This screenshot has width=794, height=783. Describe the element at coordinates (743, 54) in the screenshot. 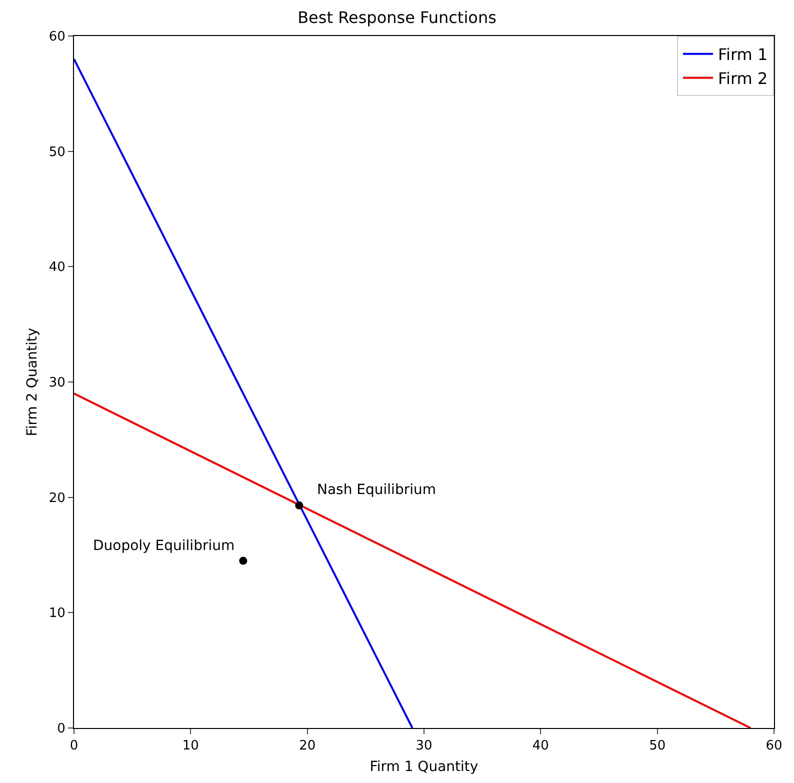

I see `legend-label: Firm 1` at that location.